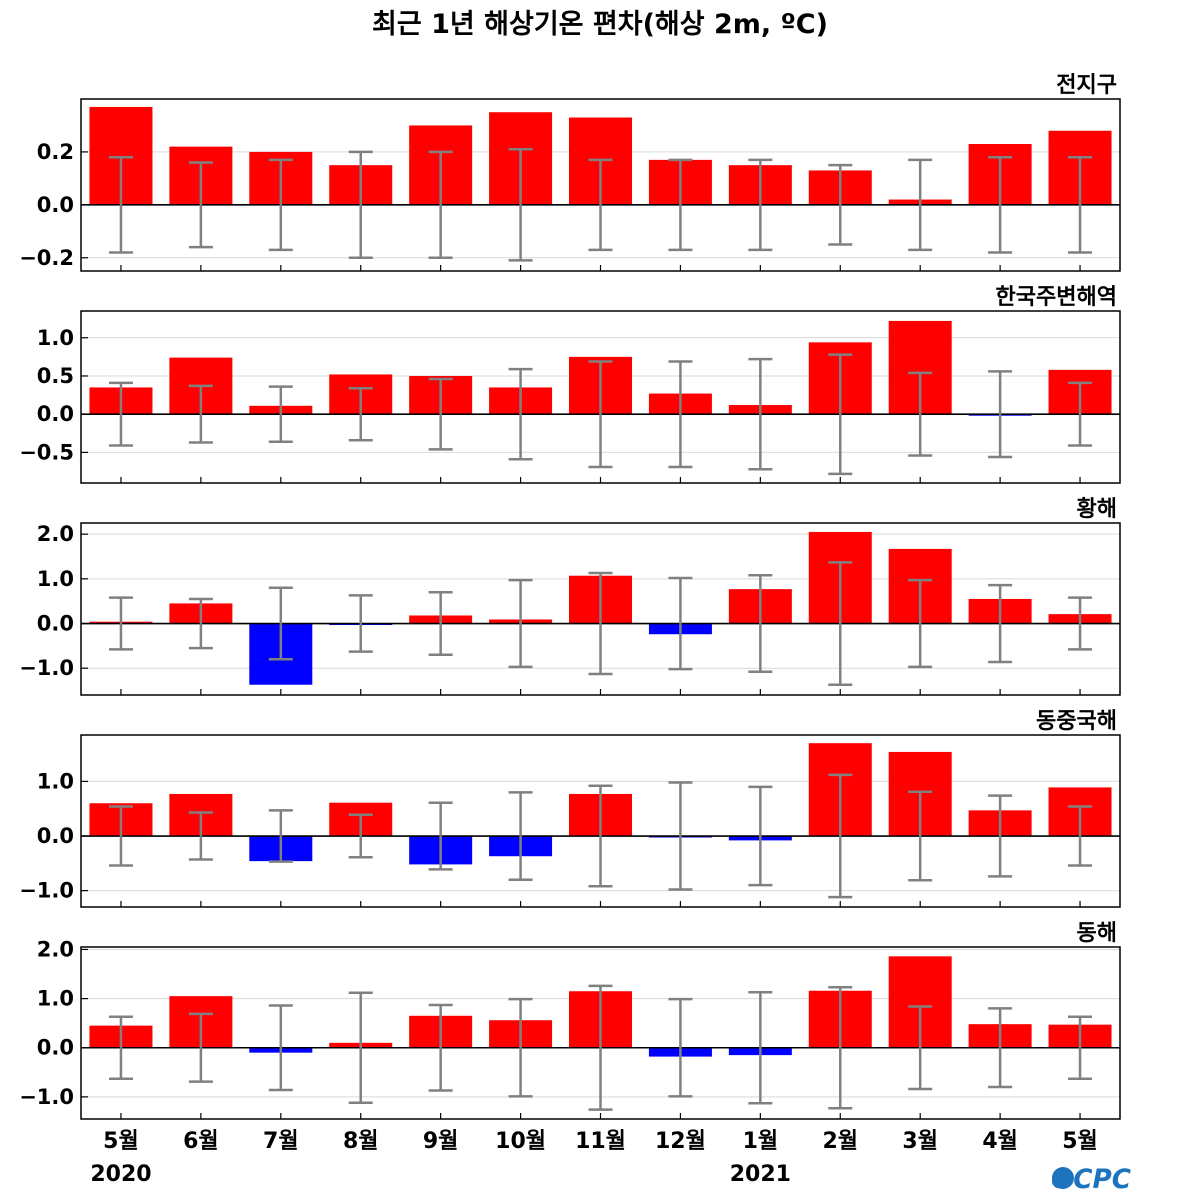 The height and width of the screenshot is (1200, 1200). What do you see at coordinates (441, 1141) in the screenshot?
I see `x-tick-label: 9월` at bounding box center [441, 1141].